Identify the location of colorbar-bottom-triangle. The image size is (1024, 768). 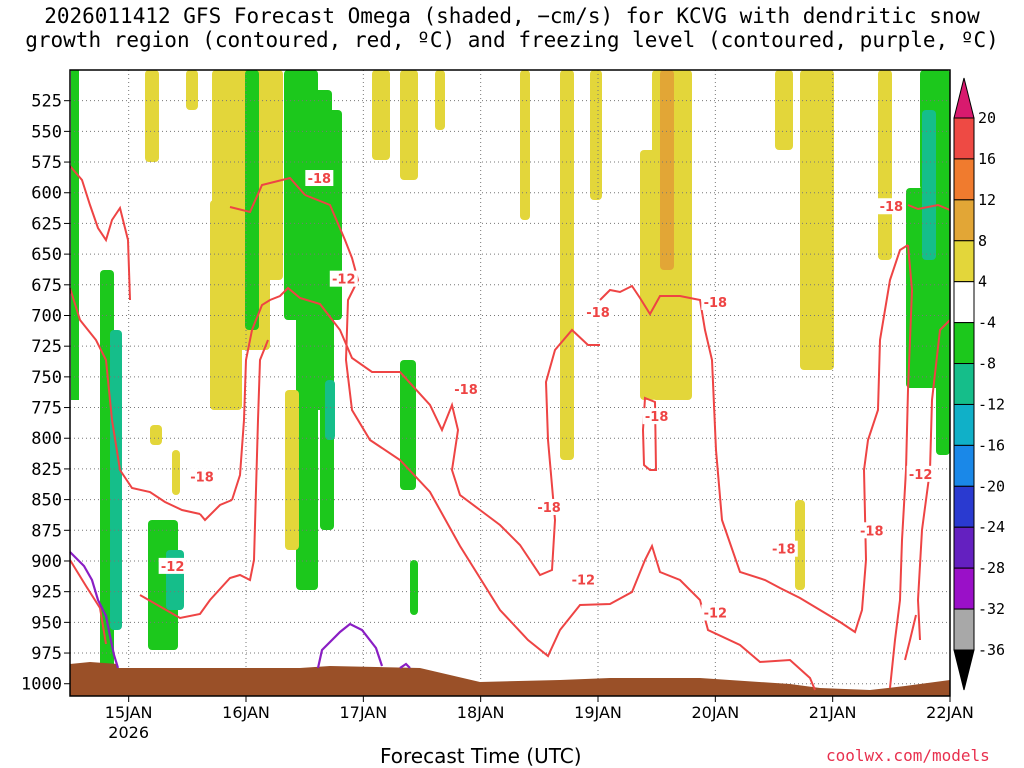
(964, 670).